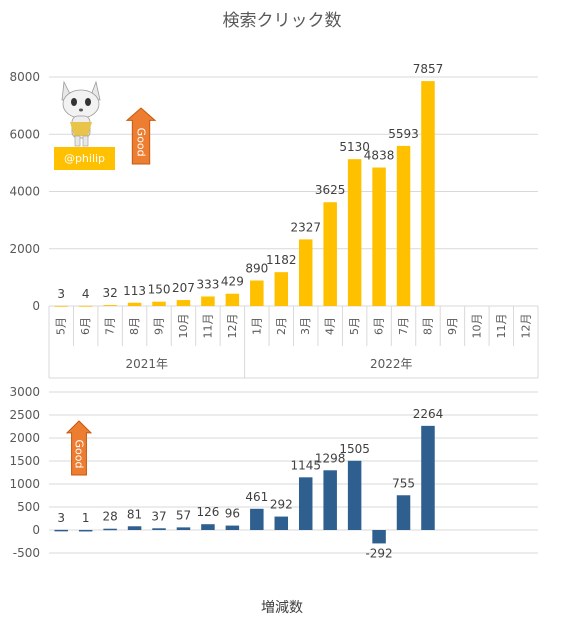 This screenshot has height=620, width=564. I want to click on year-group-label: 2021年, so click(147, 364).